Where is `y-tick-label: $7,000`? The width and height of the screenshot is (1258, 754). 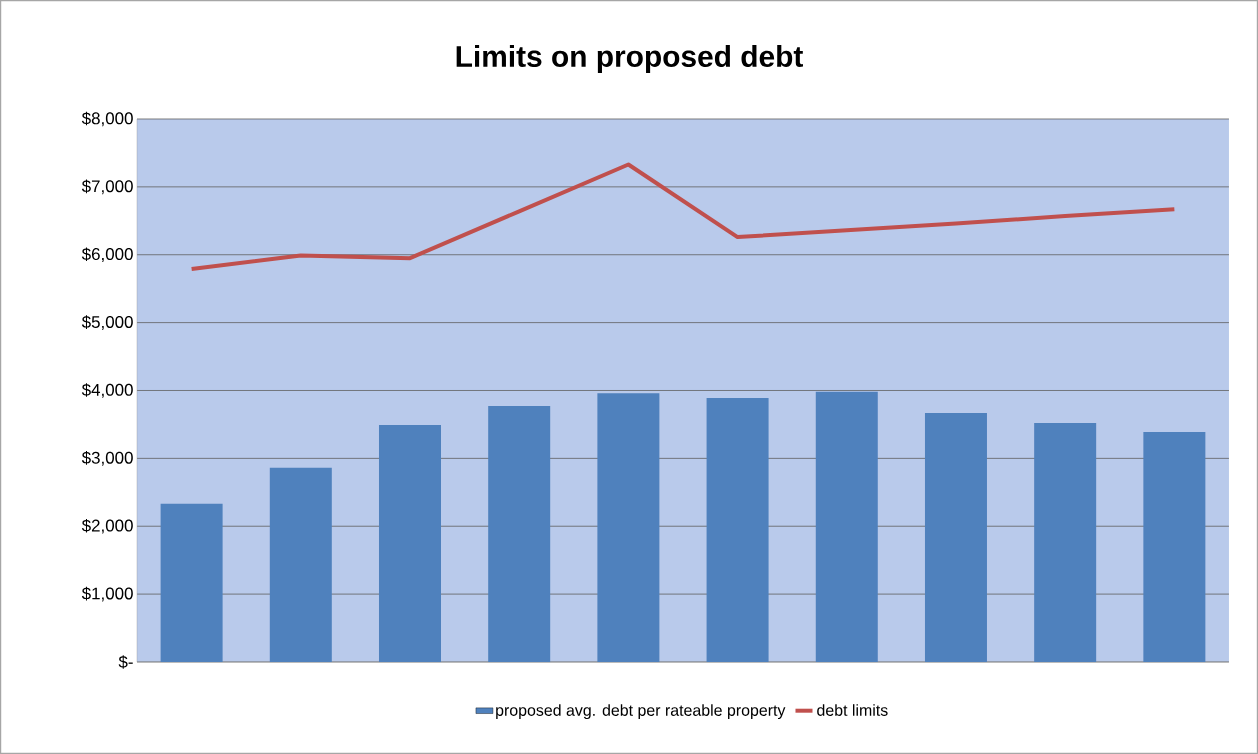 y-tick-label: $7,000 is located at coordinates (107, 187).